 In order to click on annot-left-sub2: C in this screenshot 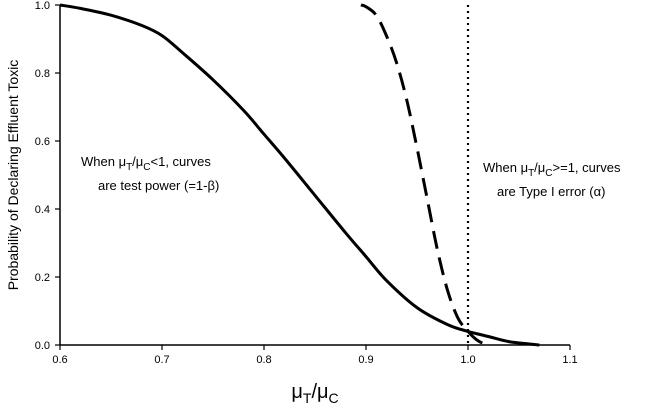, I will do `click(146, 167)`.